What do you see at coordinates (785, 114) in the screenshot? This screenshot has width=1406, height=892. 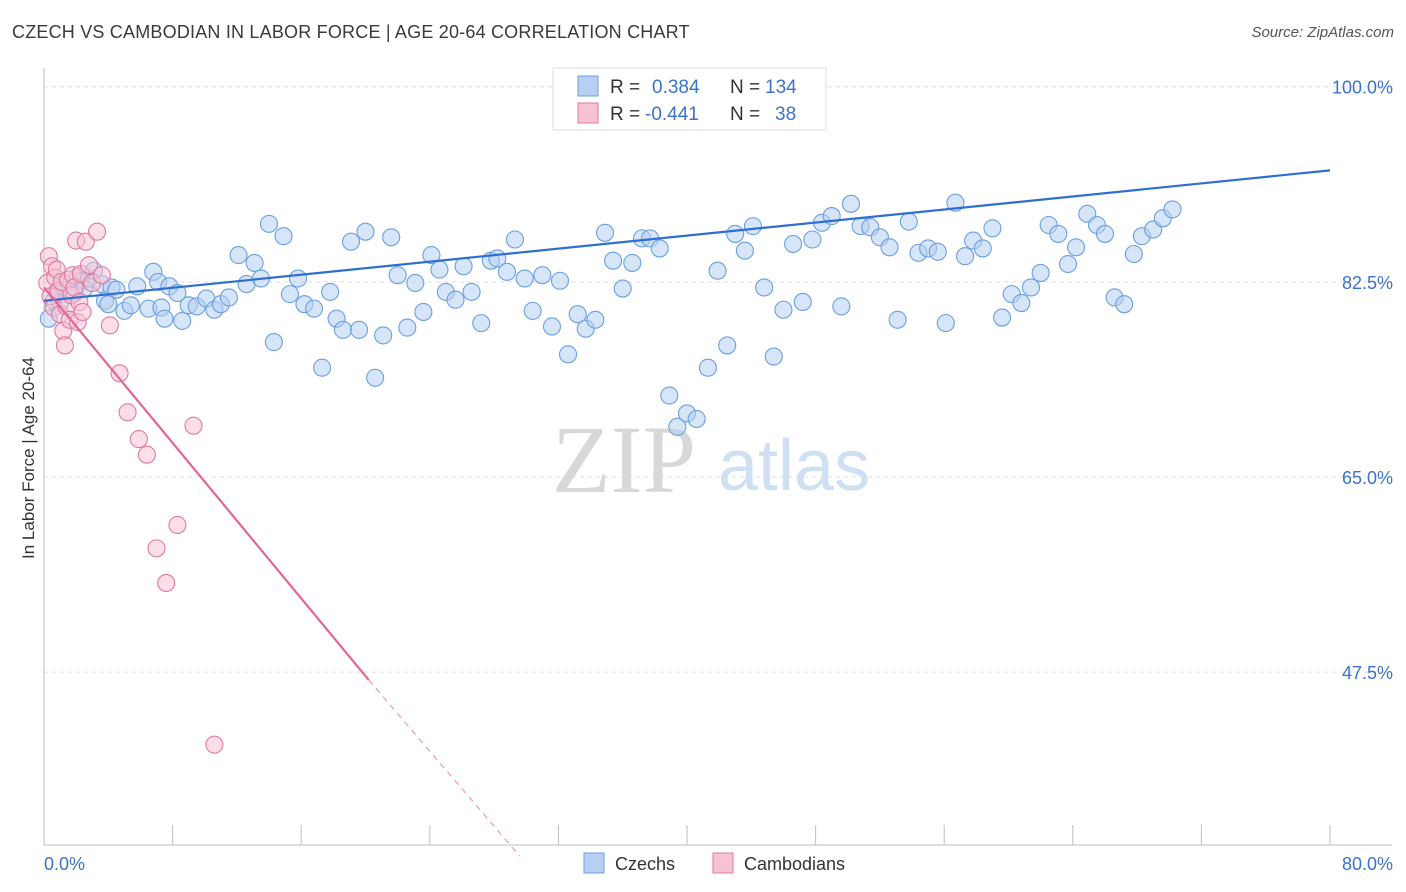 I see `legend-n-value-cambodians: 38` at bounding box center [785, 114].